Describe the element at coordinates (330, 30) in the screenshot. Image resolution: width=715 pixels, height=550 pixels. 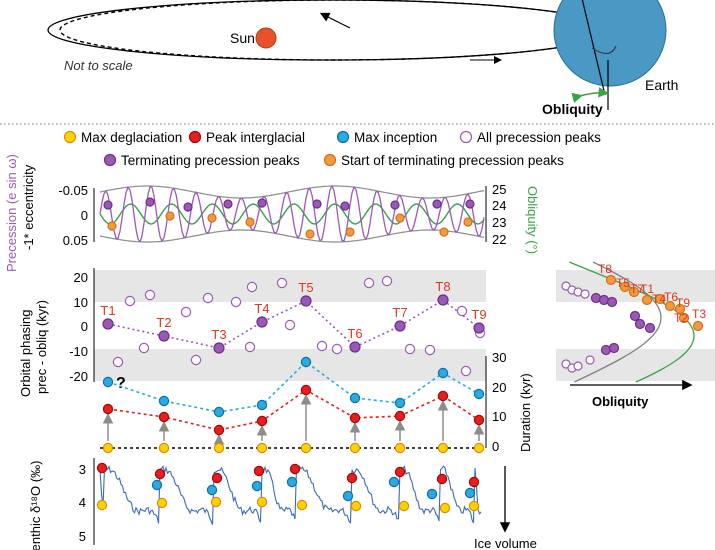
I see `orbit-ellipse-solid` at that location.